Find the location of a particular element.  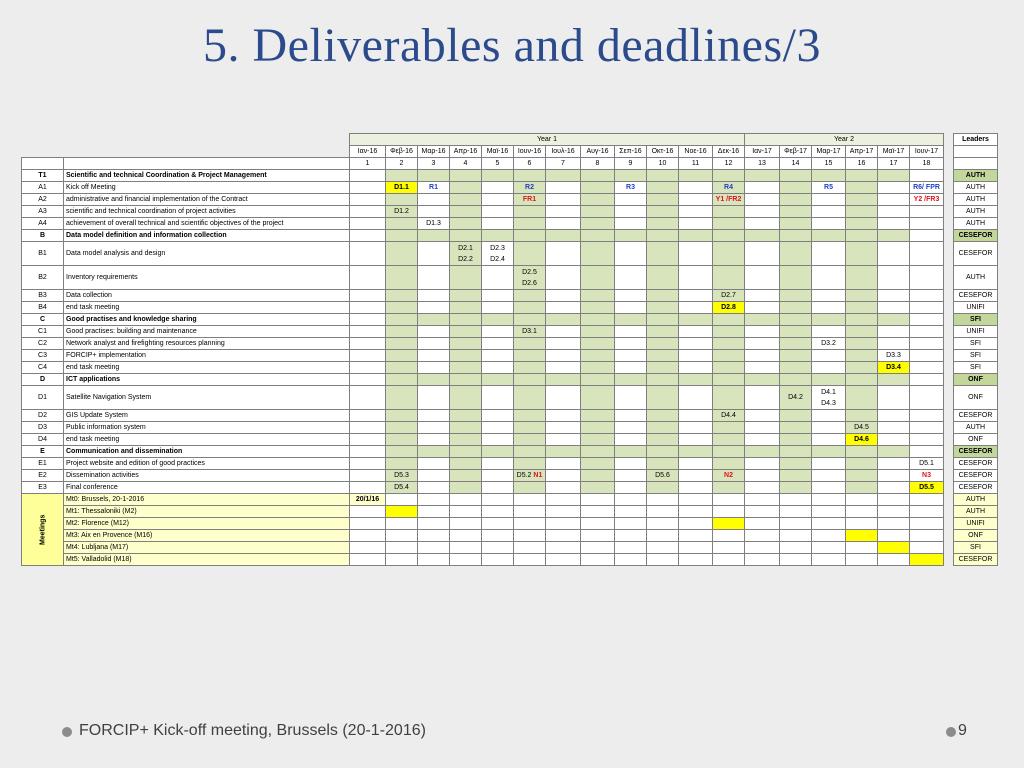

deliverable-label: D4.5 is located at coordinates (861, 427).